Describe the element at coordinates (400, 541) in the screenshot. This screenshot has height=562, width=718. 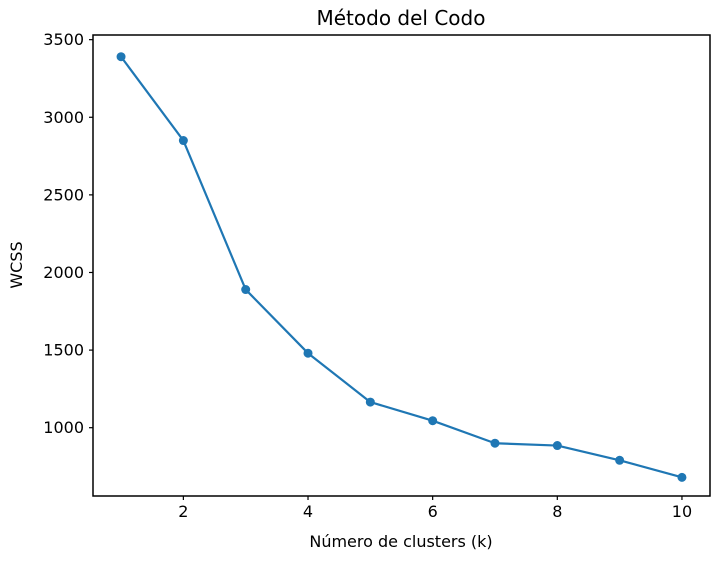
I see `x-axis-label: Número de clusters (k)` at that location.